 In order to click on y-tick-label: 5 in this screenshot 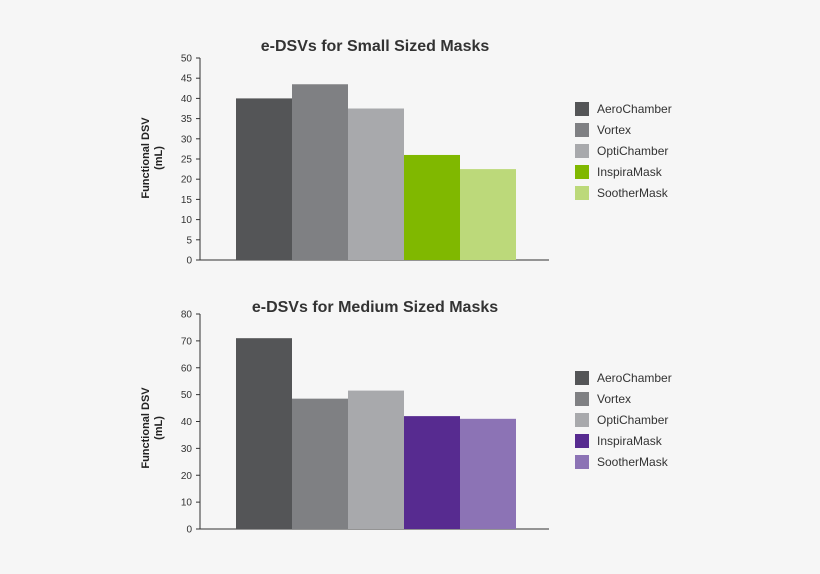, I will do `click(189, 240)`.